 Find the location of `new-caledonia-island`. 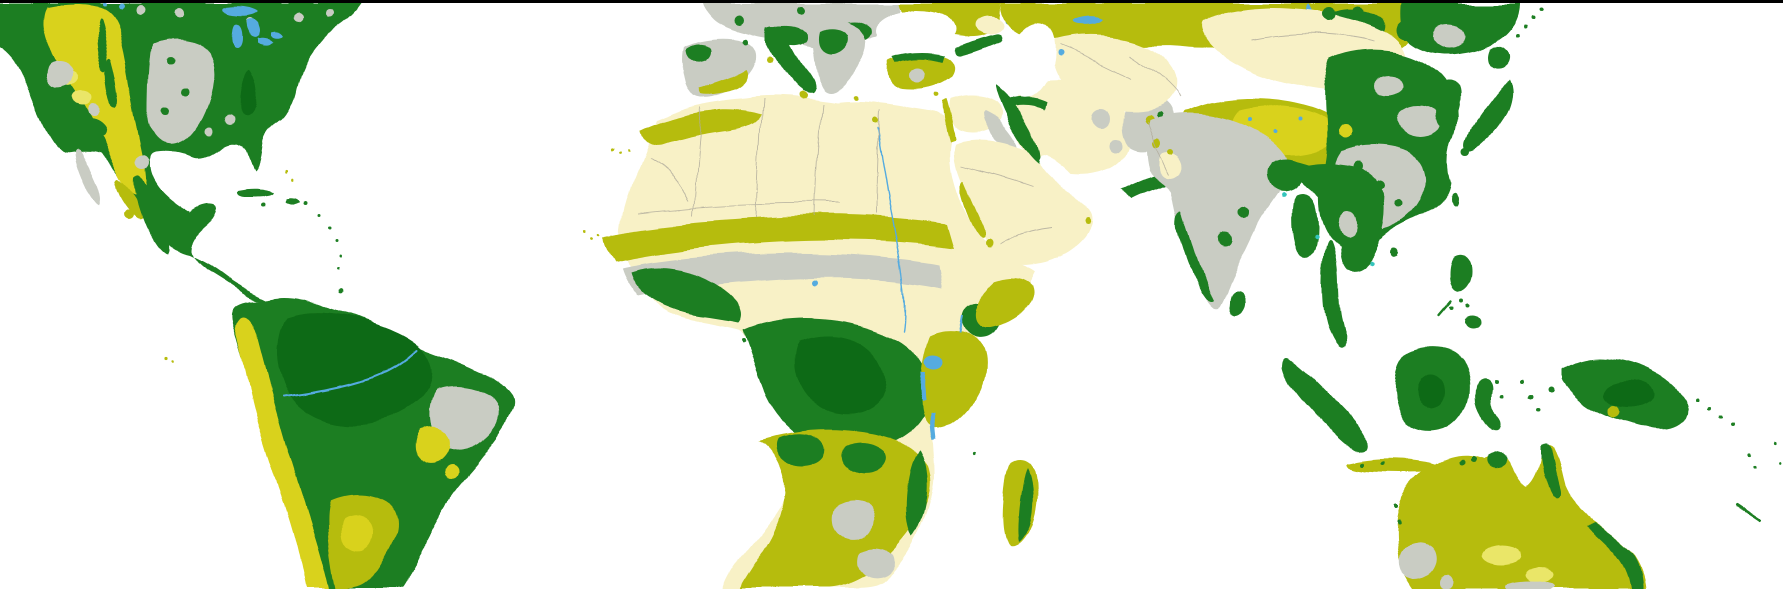

new-caledonia-island is located at coordinates (1748, 514).